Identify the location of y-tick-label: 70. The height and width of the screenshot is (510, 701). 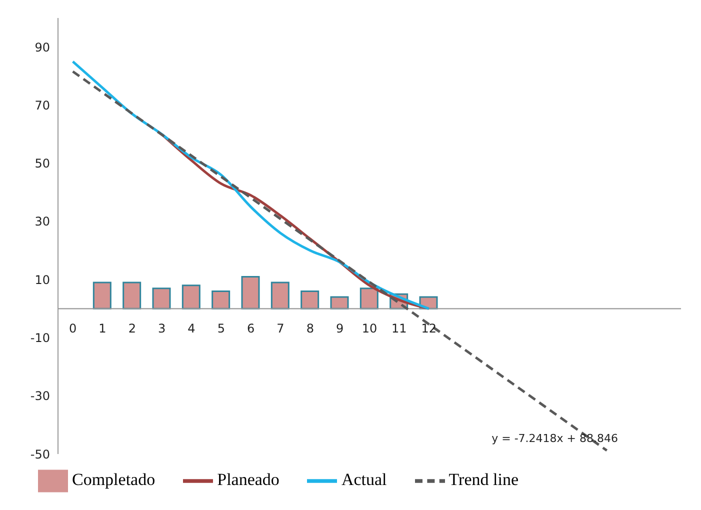
(42, 105).